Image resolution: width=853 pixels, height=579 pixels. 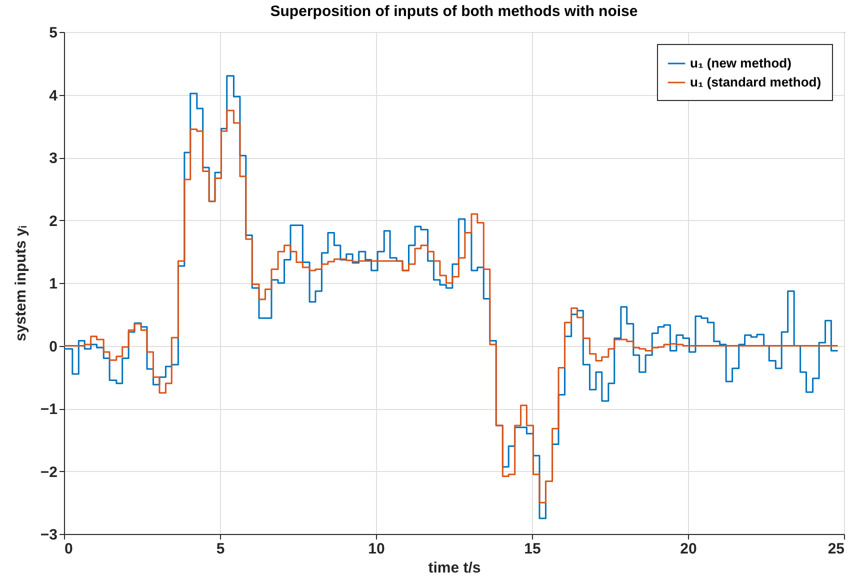 I want to click on y-tick-label: 1, so click(x=53, y=284).